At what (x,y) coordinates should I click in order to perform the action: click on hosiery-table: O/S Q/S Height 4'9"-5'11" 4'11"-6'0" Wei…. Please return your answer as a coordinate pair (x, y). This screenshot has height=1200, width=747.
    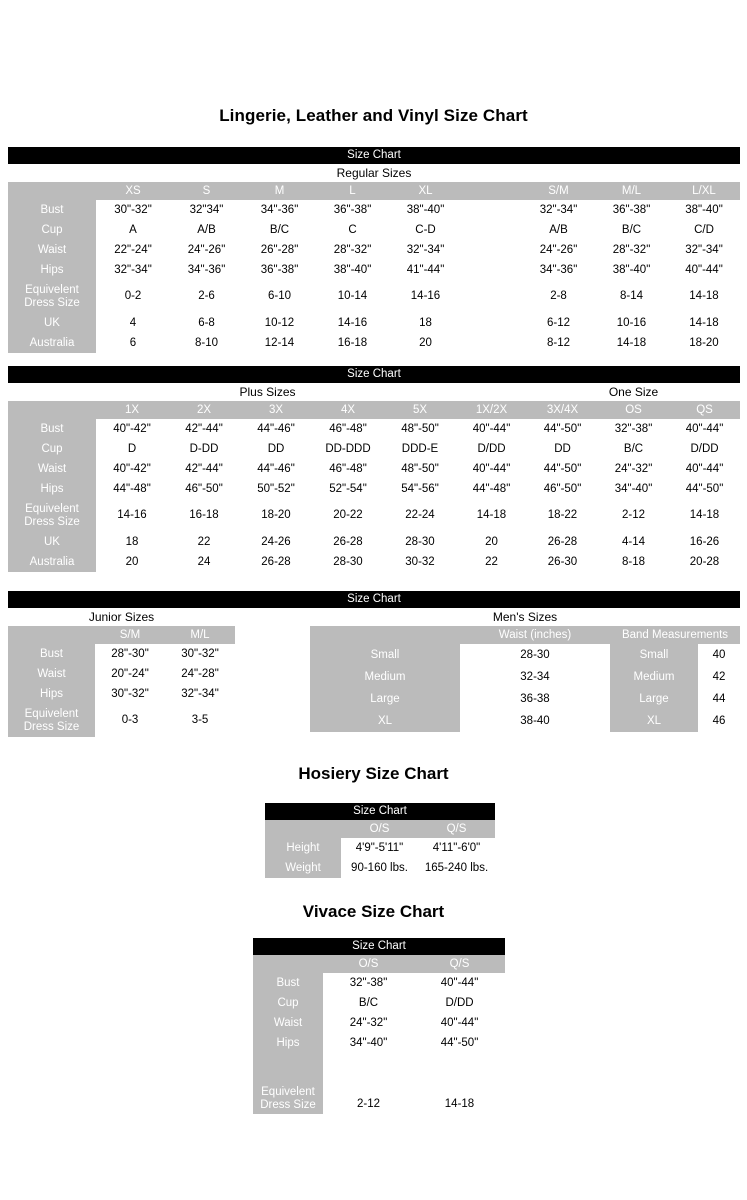
    Looking at the image, I should click on (380, 849).